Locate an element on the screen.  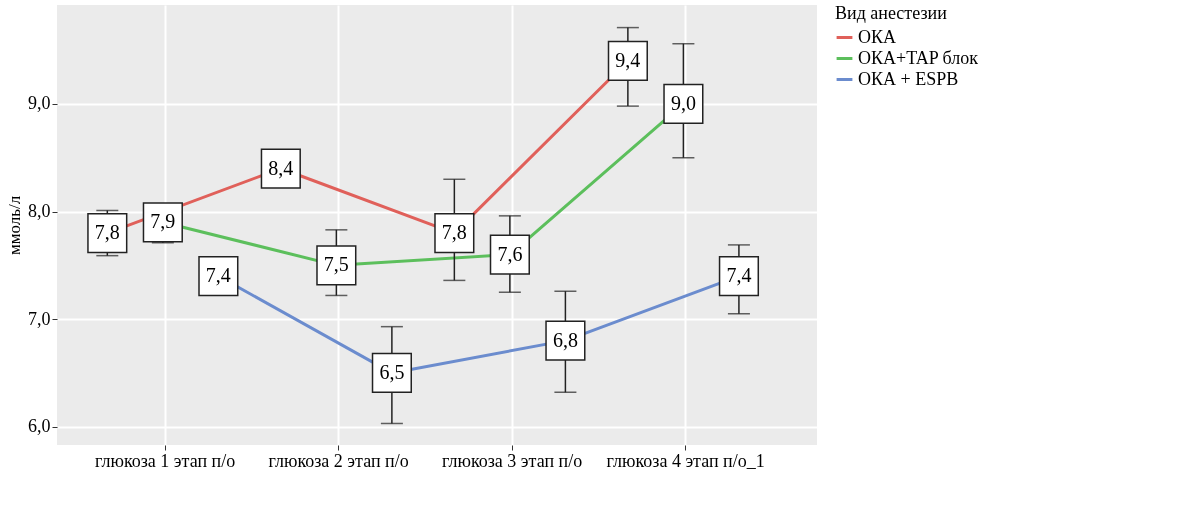
data-label: 6,5 is located at coordinates (392, 371).